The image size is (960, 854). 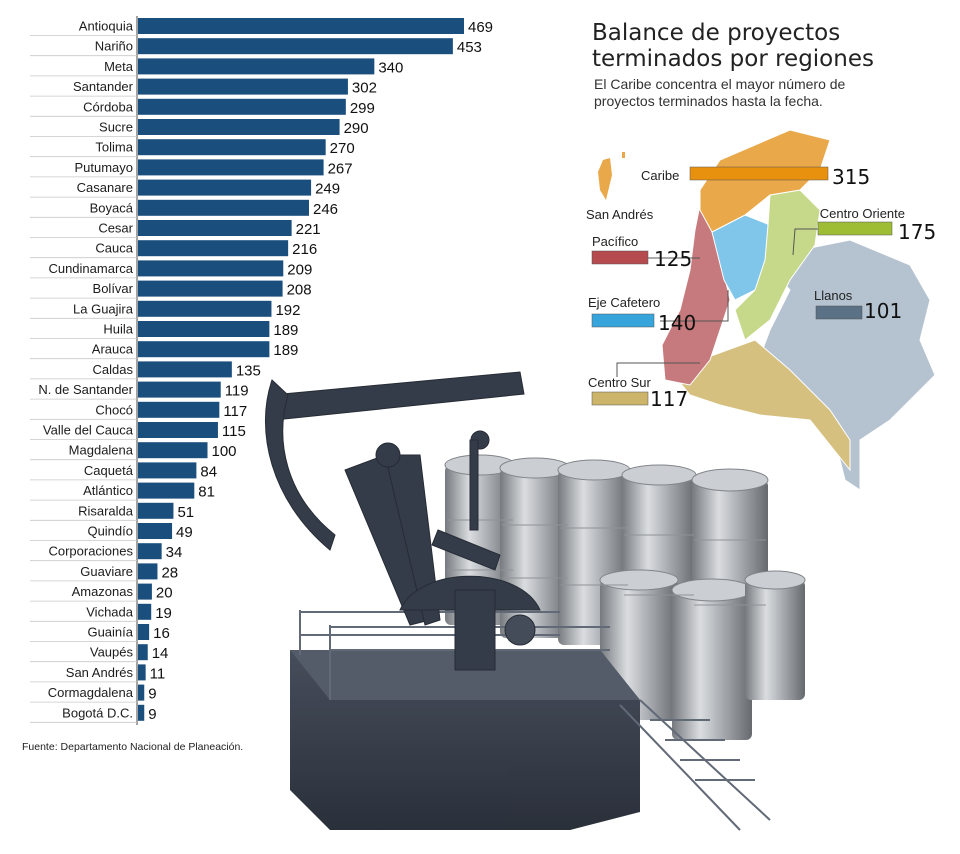 I want to click on region-label-caribe: Caribe, so click(x=660, y=175).